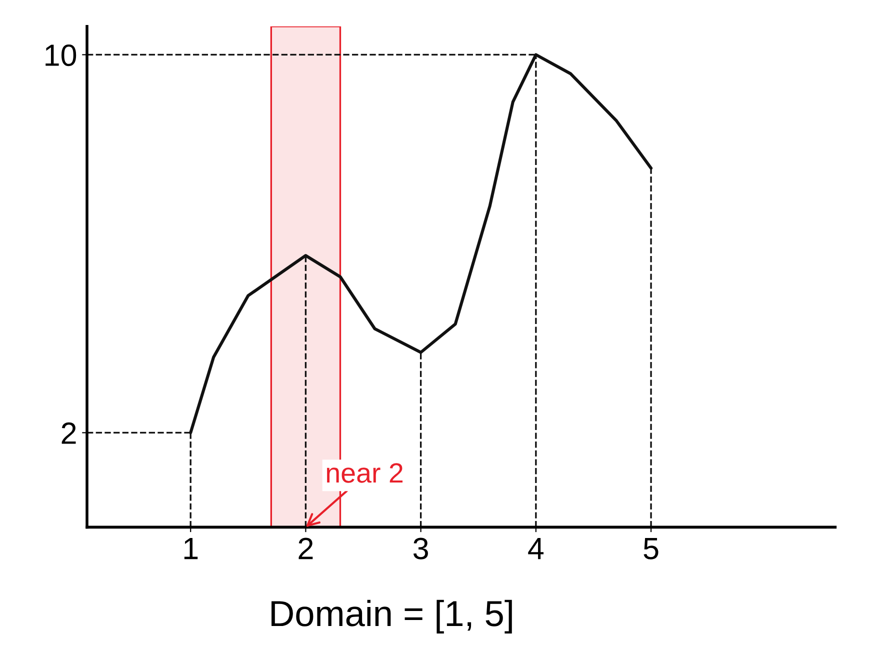 The image size is (870, 659). I want to click on text: Domain = [1, 5], so click(392, 617).